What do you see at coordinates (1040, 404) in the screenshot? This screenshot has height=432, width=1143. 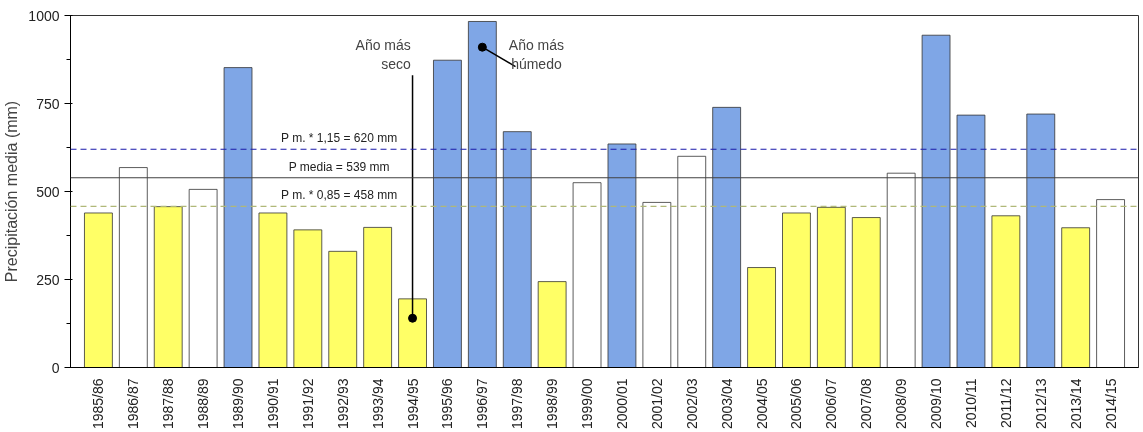 I see `x-tick-label: 2012/13` at bounding box center [1040, 404].